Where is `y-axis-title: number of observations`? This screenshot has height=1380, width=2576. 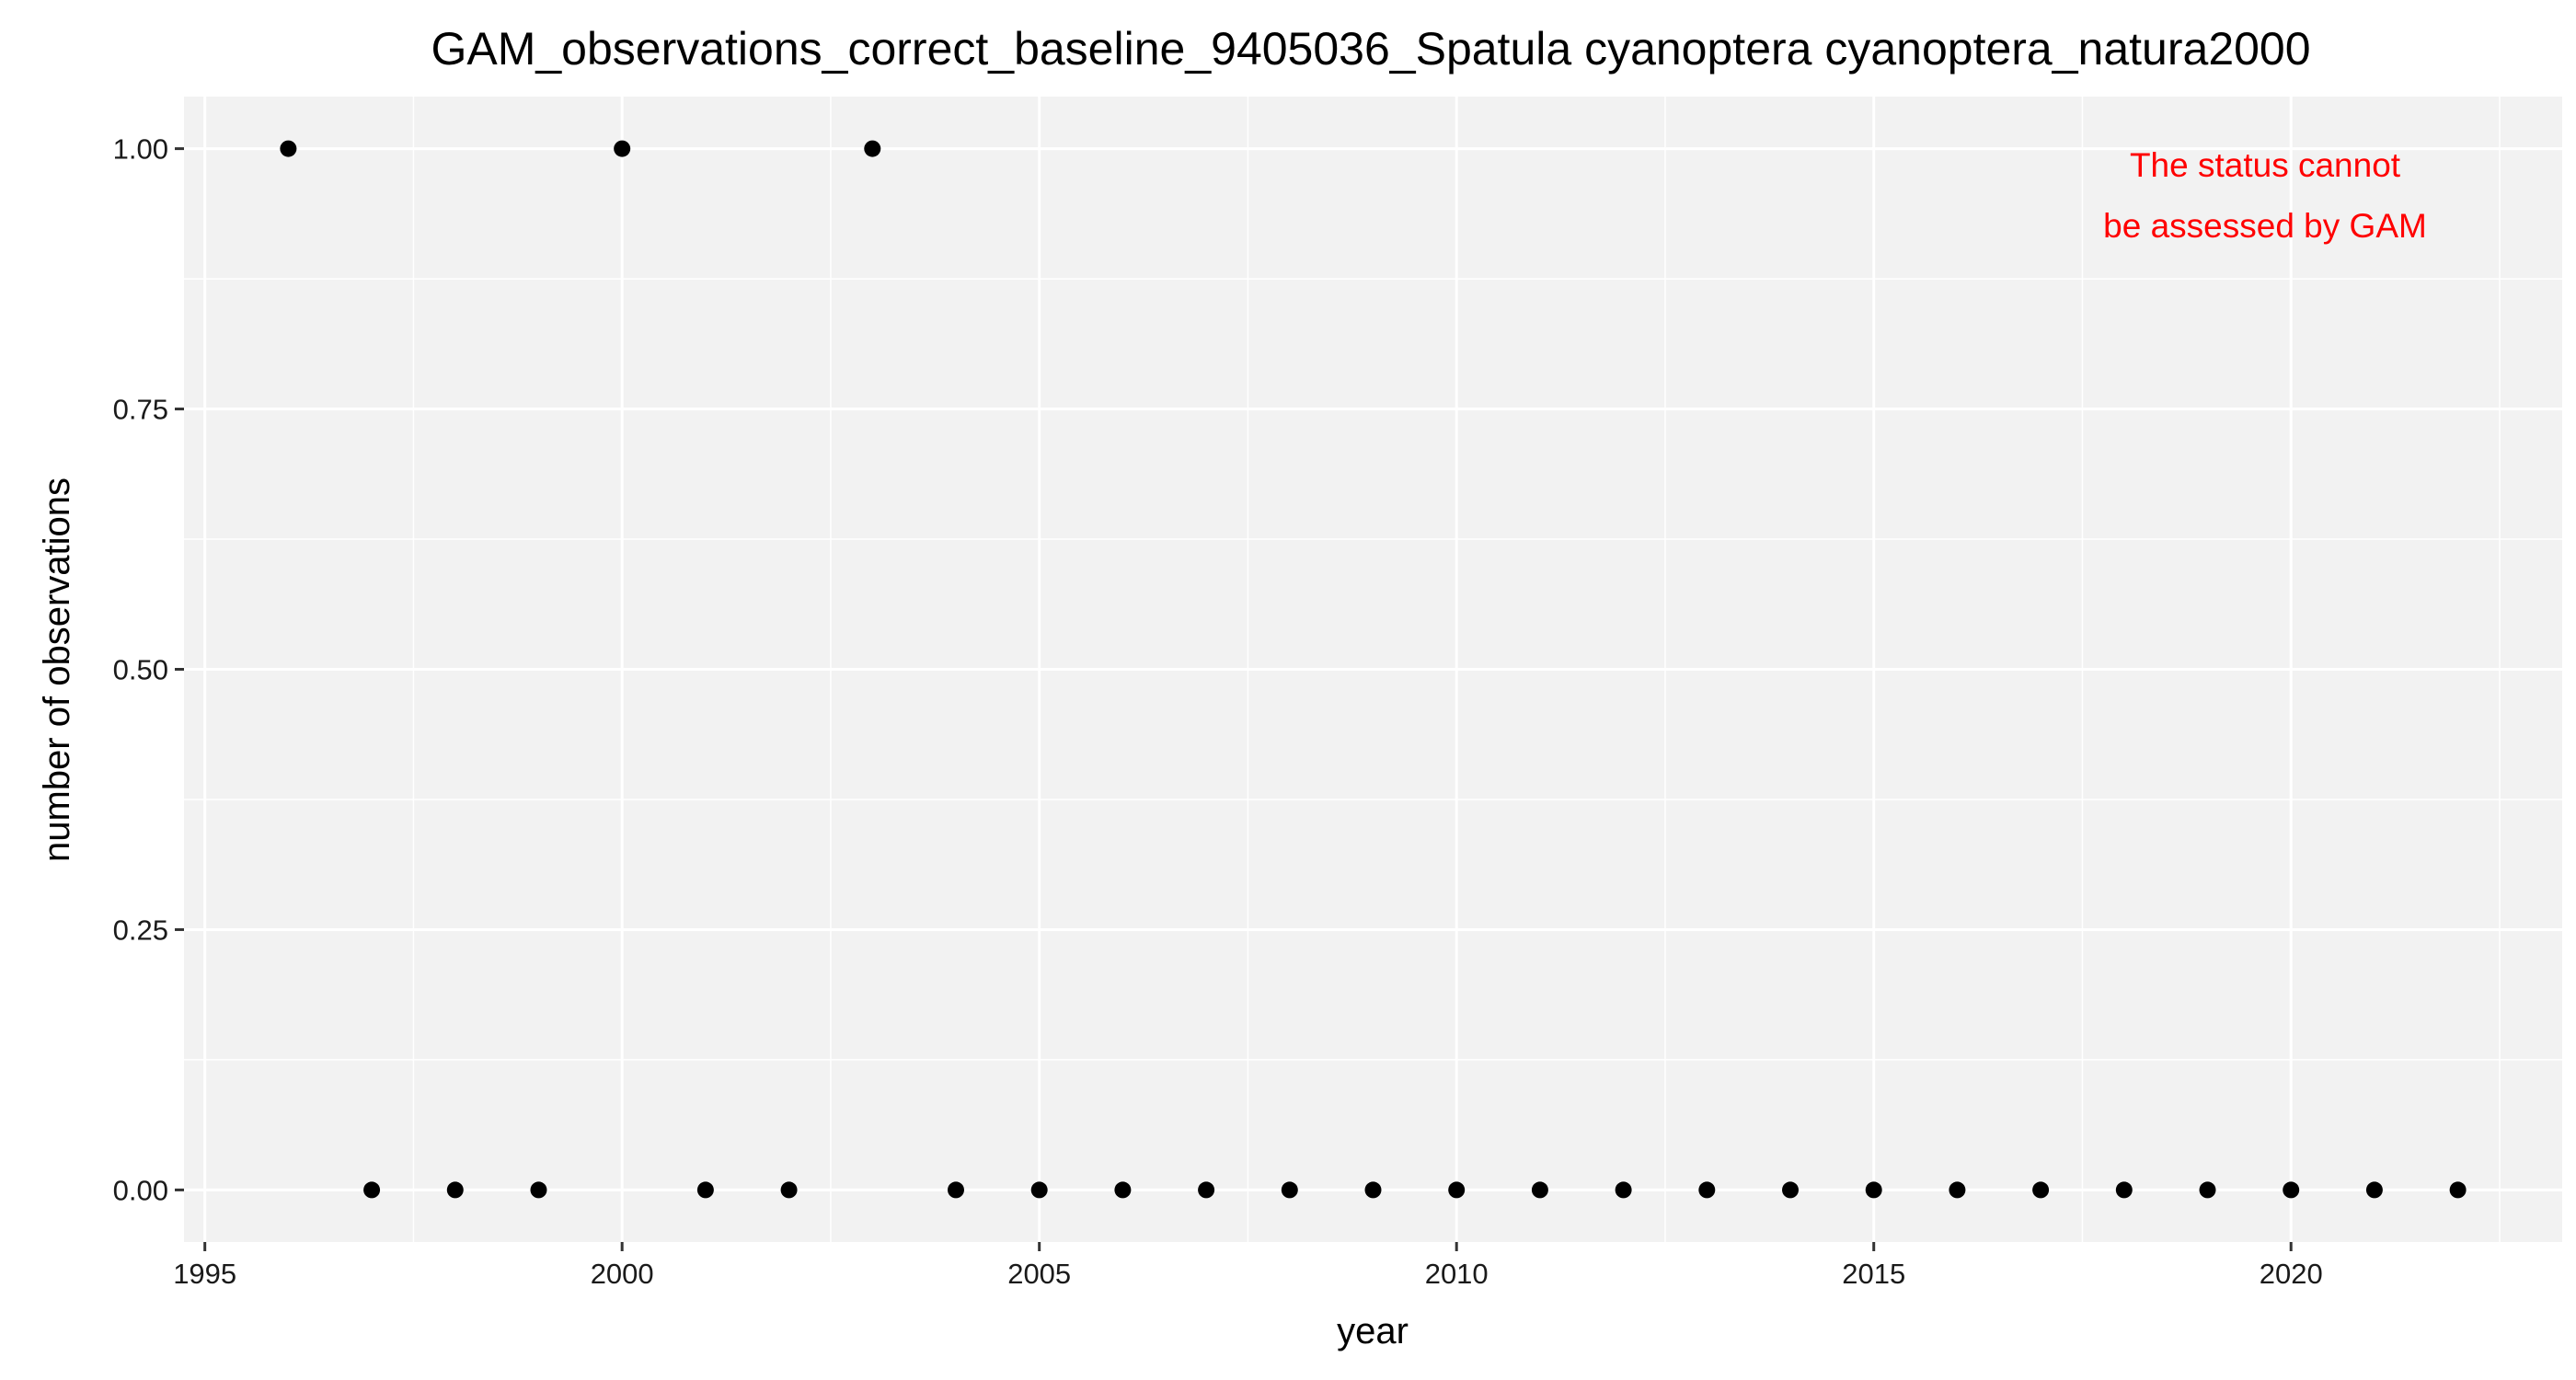
y-axis-title: number of observations is located at coordinates (57, 669).